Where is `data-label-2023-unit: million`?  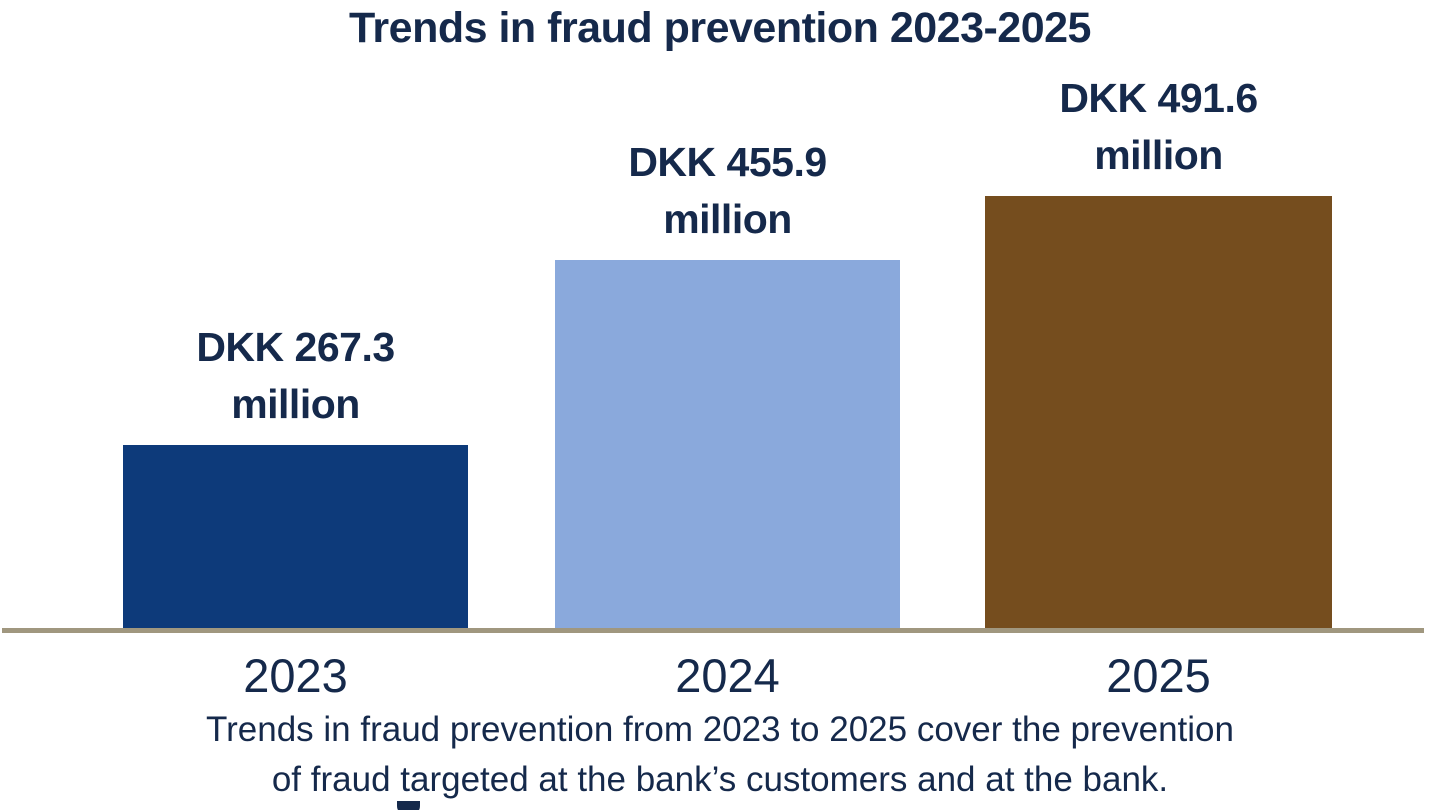
data-label-2023-unit: million is located at coordinates (295, 404).